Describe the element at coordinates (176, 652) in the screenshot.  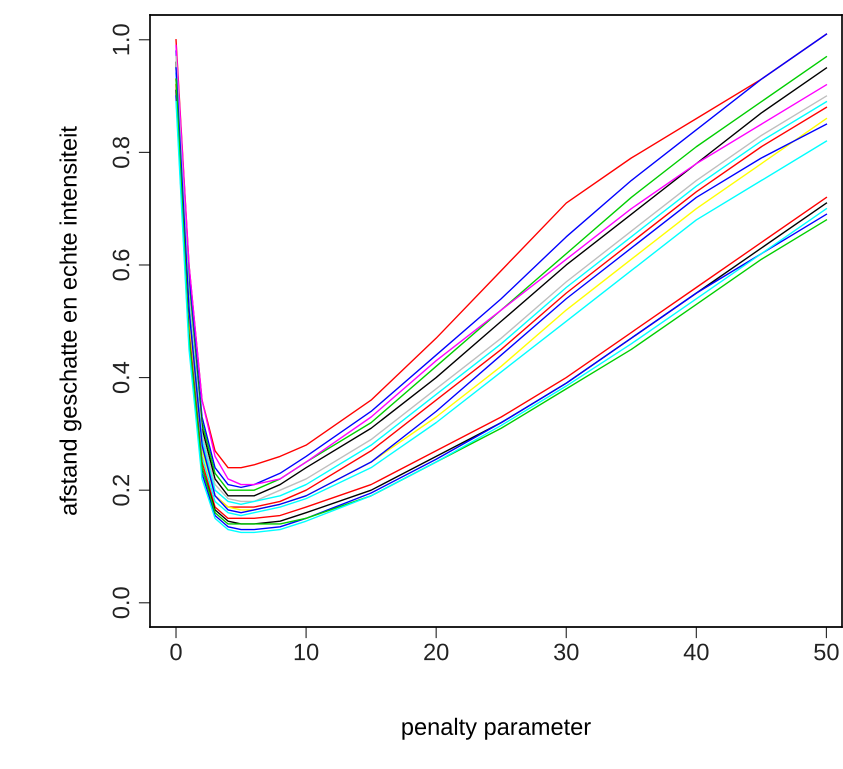
I see `x-tick-label: 0` at that location.